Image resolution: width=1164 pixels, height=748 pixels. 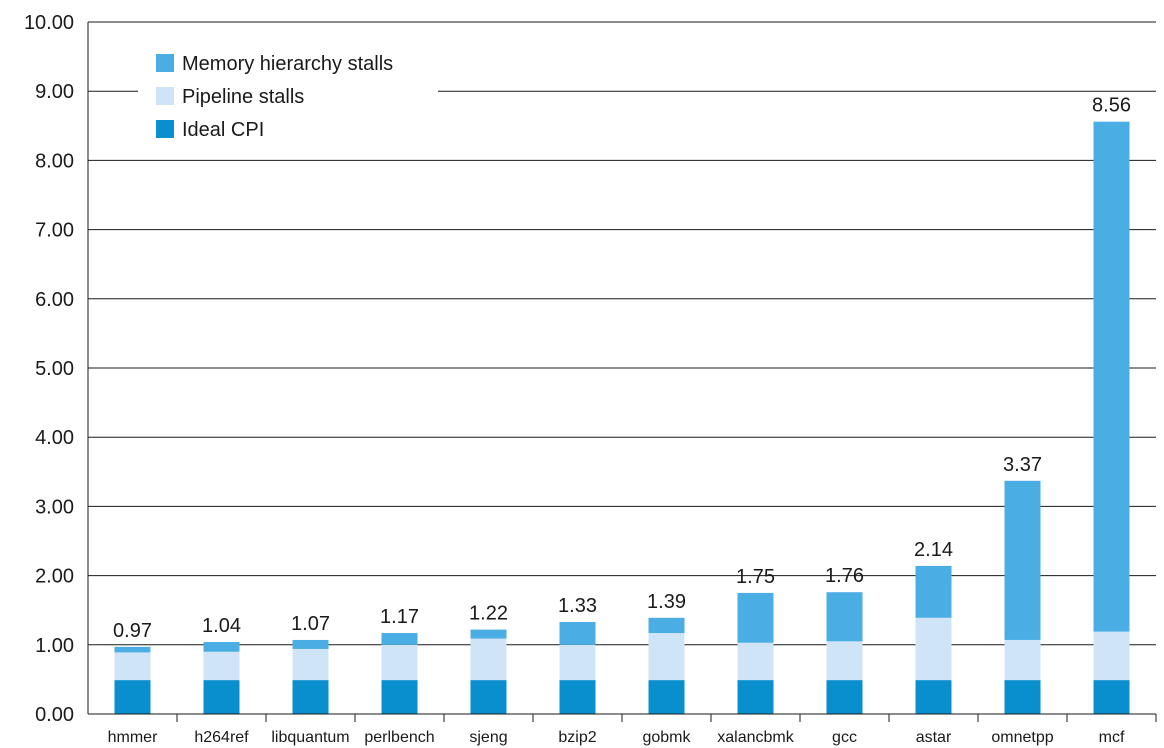 What do you see at coordinates (933, 550) in the screenshot?
I see `bar-total-label: 2.14` at bounding box center [933, 550].